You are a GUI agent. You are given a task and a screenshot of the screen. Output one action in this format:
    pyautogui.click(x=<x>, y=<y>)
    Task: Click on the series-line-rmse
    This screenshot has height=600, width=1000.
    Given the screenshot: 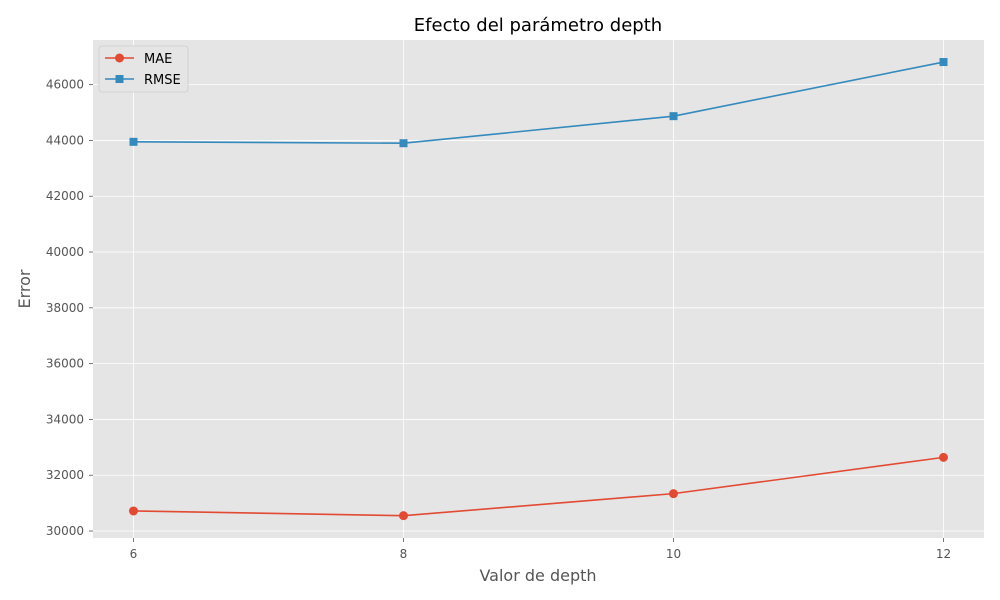 What is the action you would take?
    pyautogui.click(x=538, y=103)
    